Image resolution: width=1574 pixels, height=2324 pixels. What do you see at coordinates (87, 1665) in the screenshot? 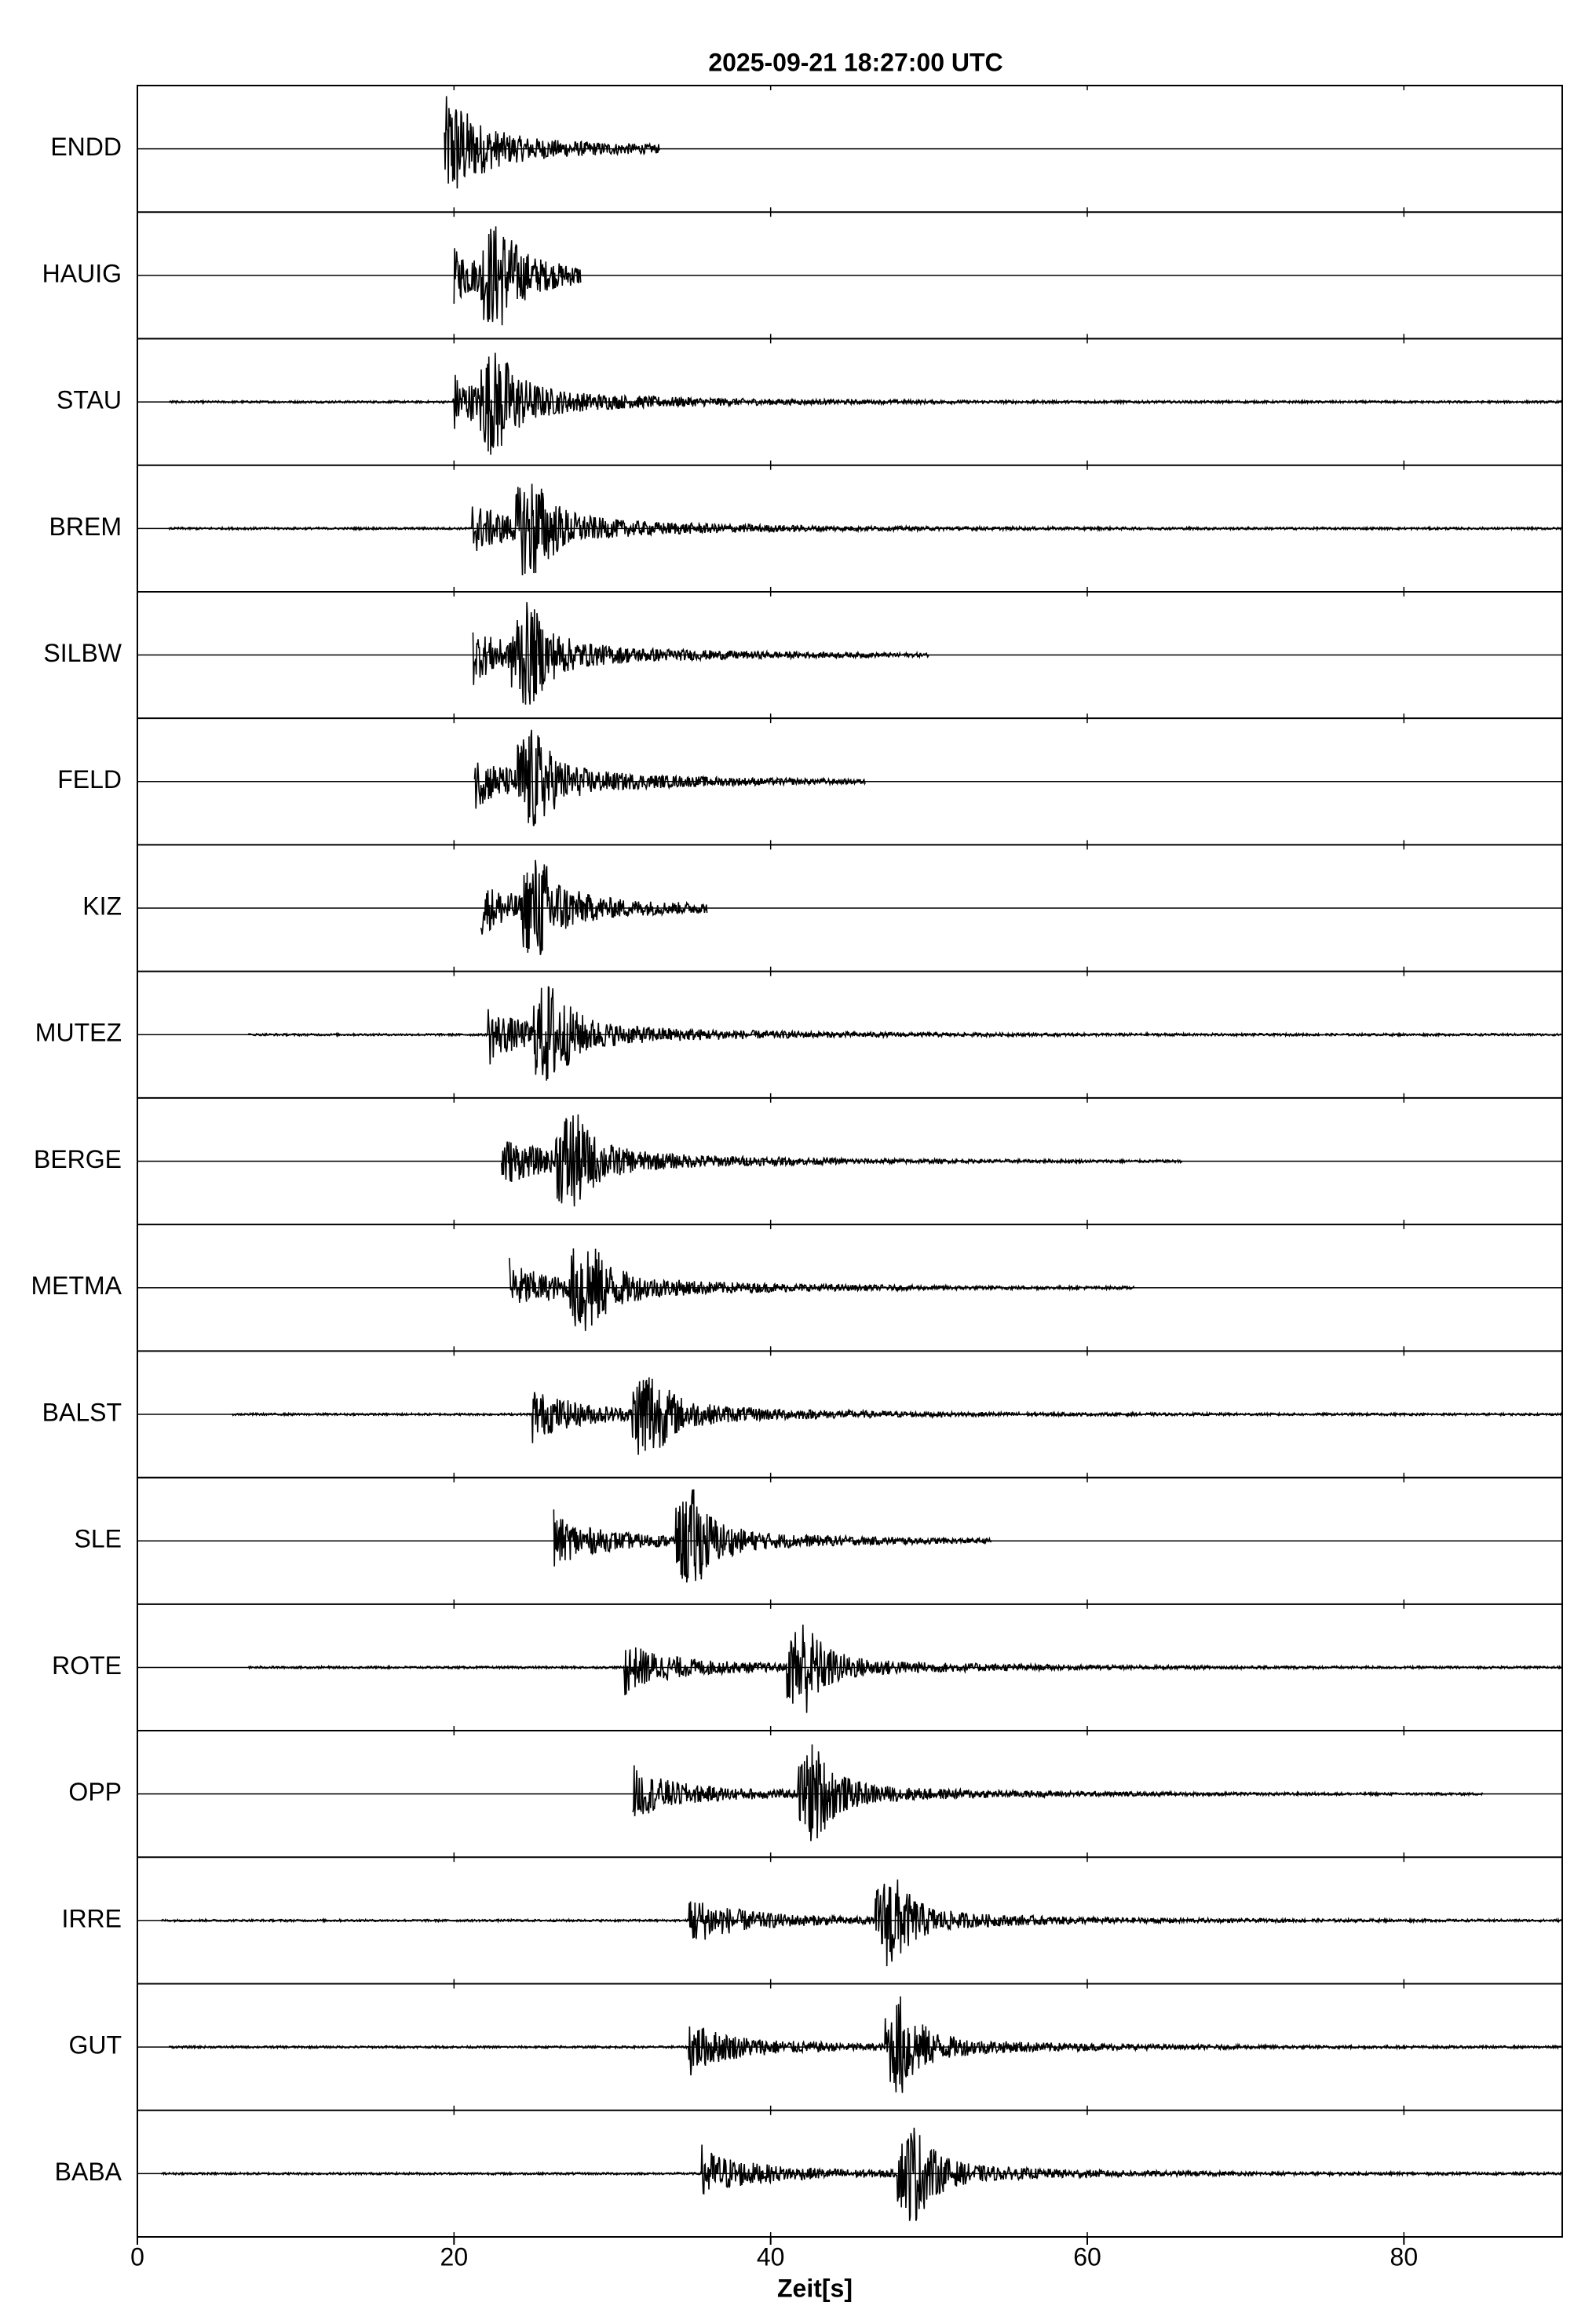
I see `station-label: ROTE` at bounding box center [87, 1665].